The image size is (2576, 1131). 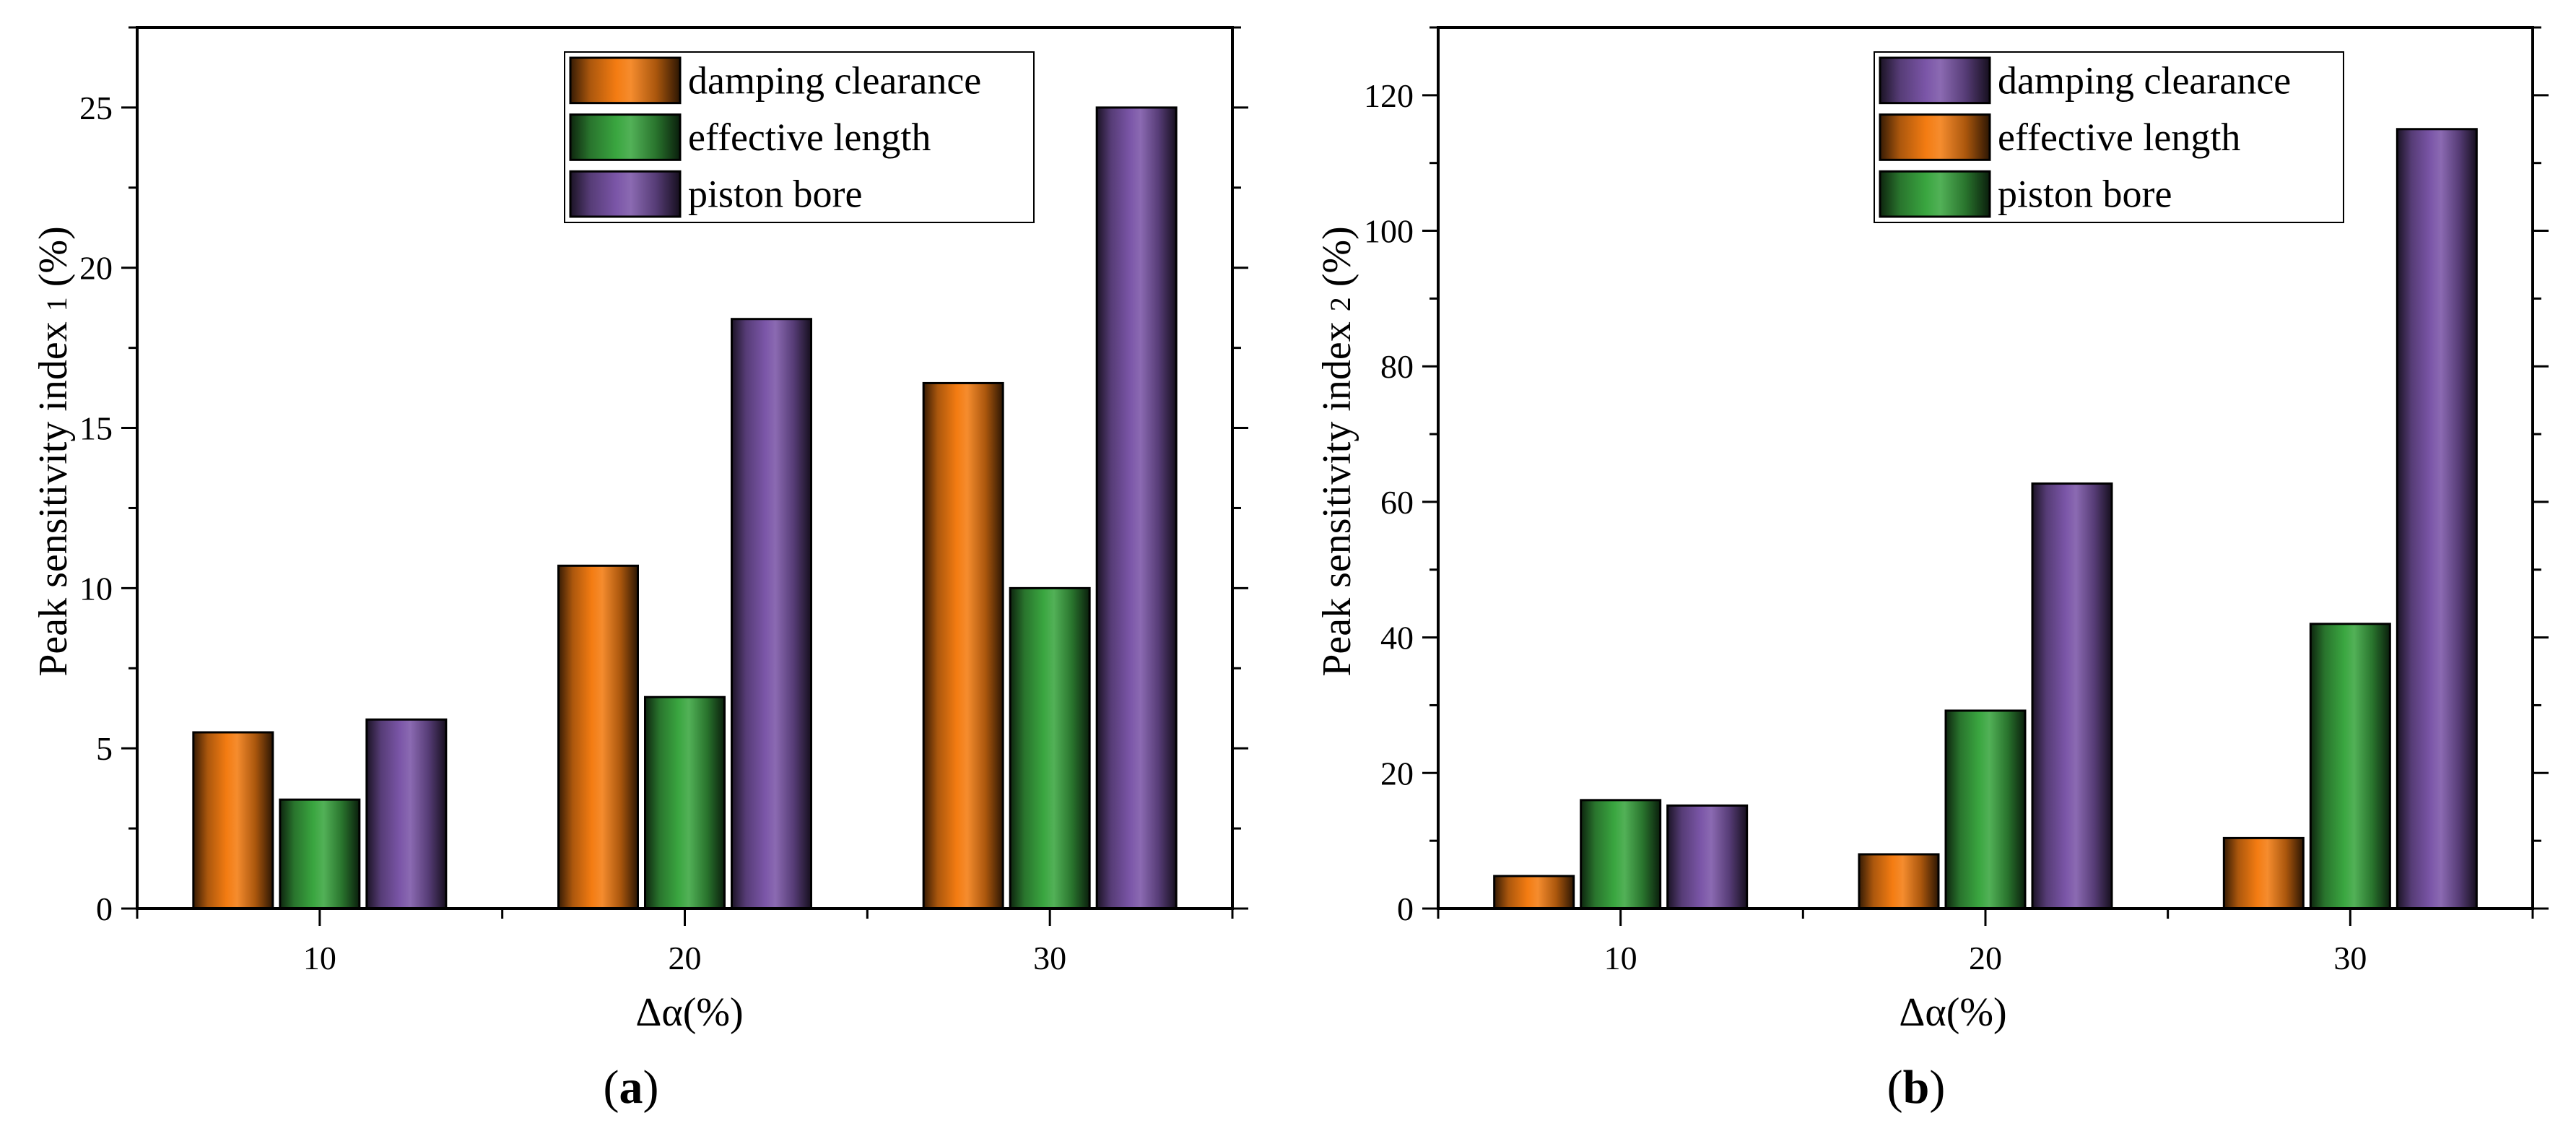 What do you see at coordinates (1389, 95) in the screenshot?
I see `ytick-label: 120` at bounding box center [1389, 95].